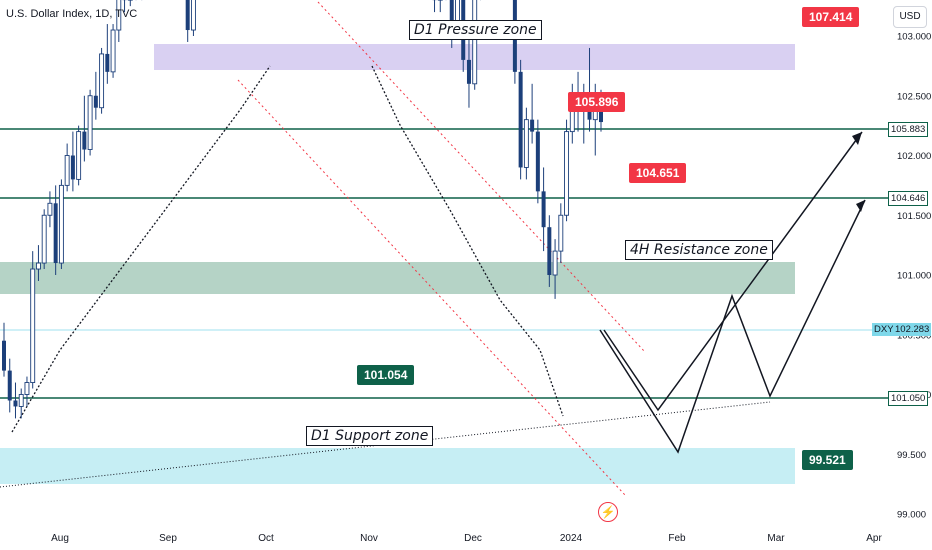  I want to click on callout-99521: 99.521, so click(827, 460).